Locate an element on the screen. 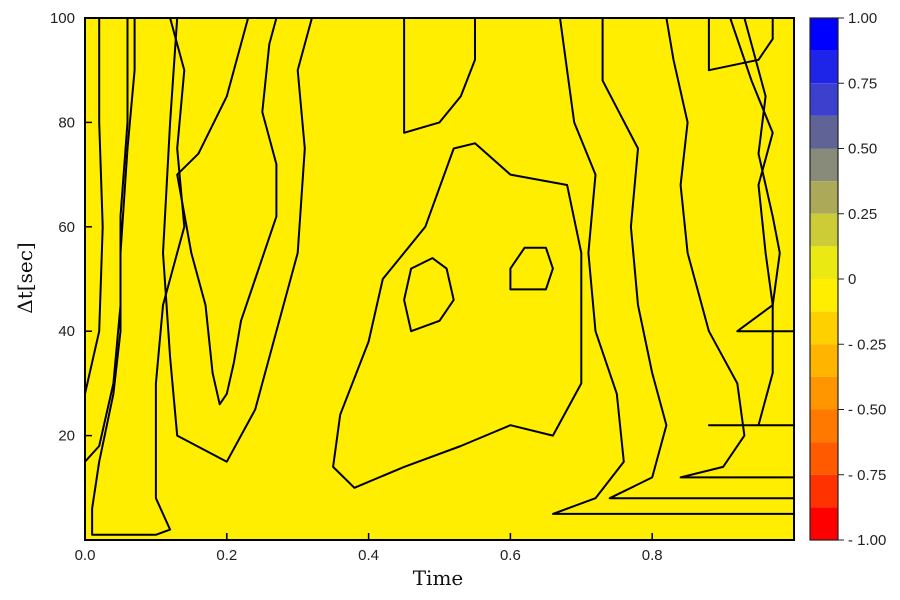 Image resolution: width=900 pixels, height=600 pixels. contour-region-right-top-deep is located at coordinates (740, 45).